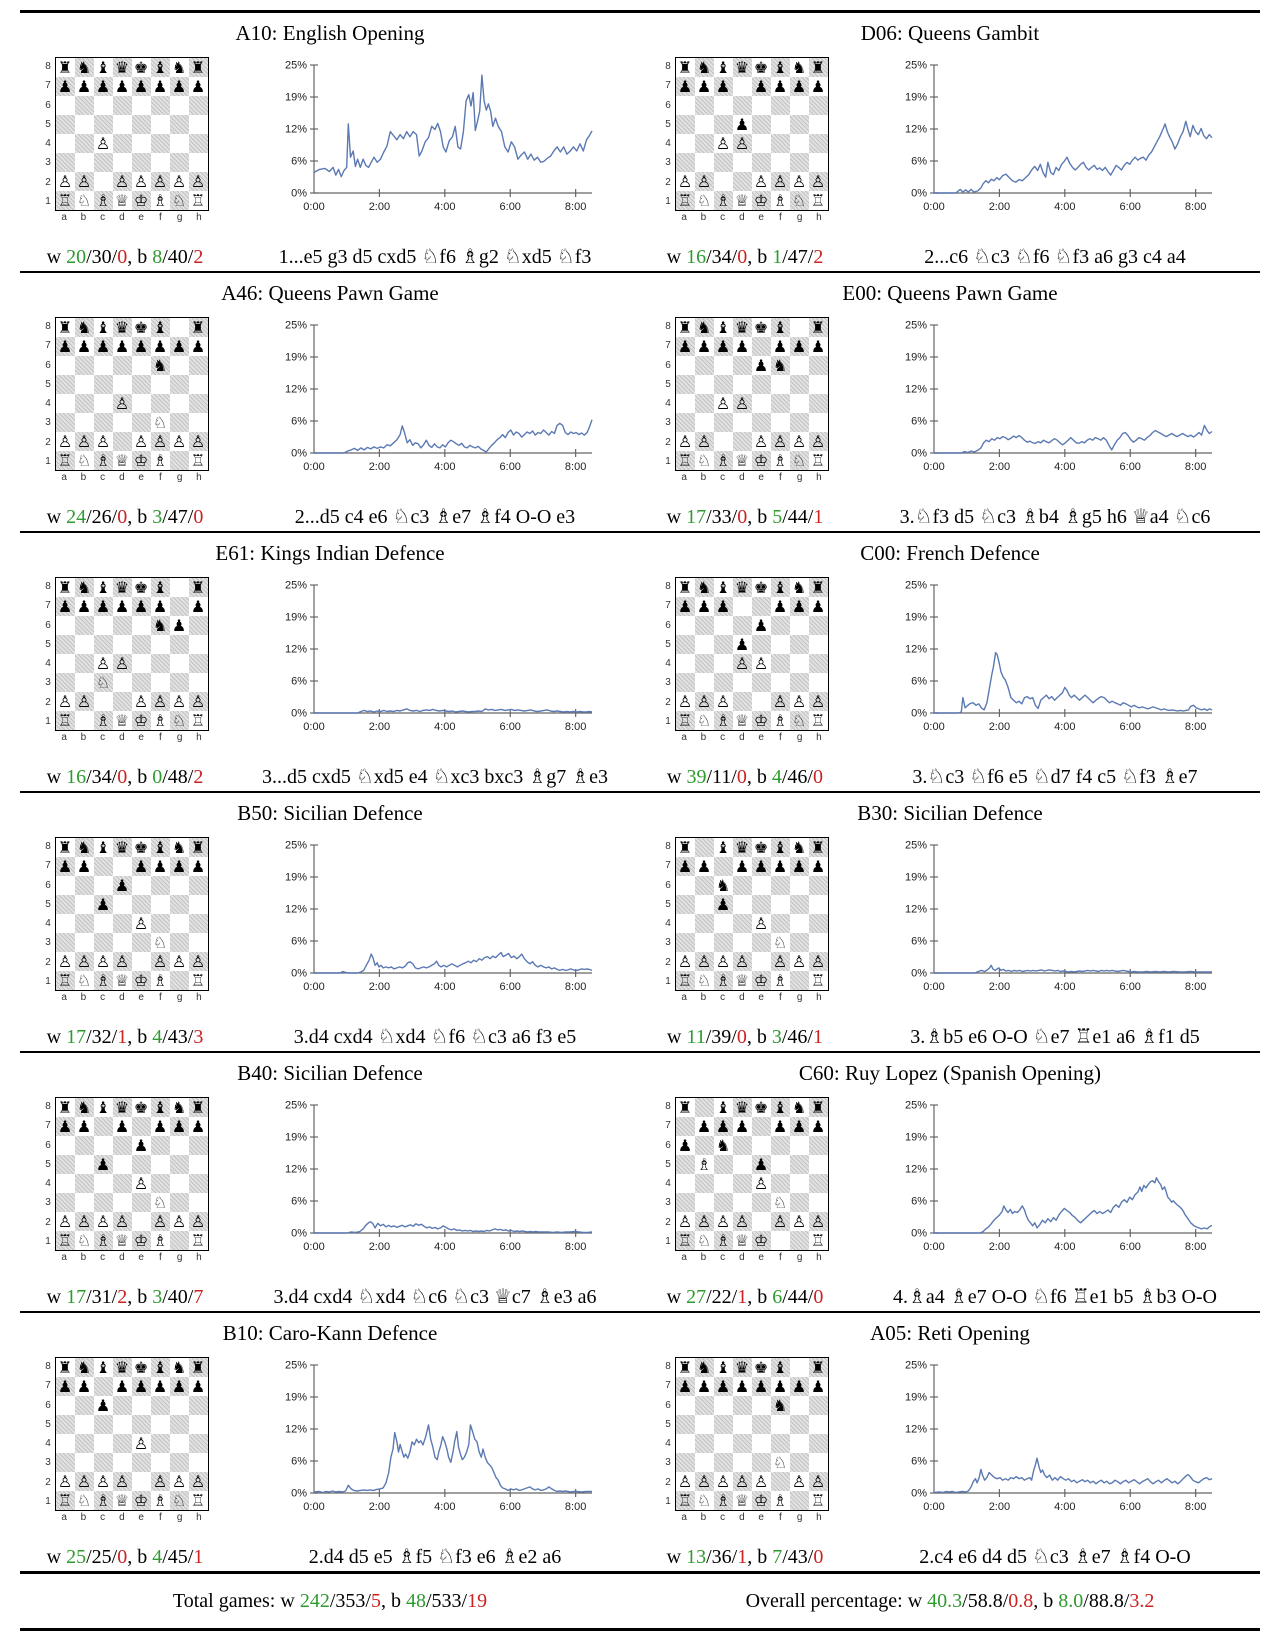  Describe the element at coordinates (668, 1405) in the screenshot. I see `rank-label: 6` at that location.